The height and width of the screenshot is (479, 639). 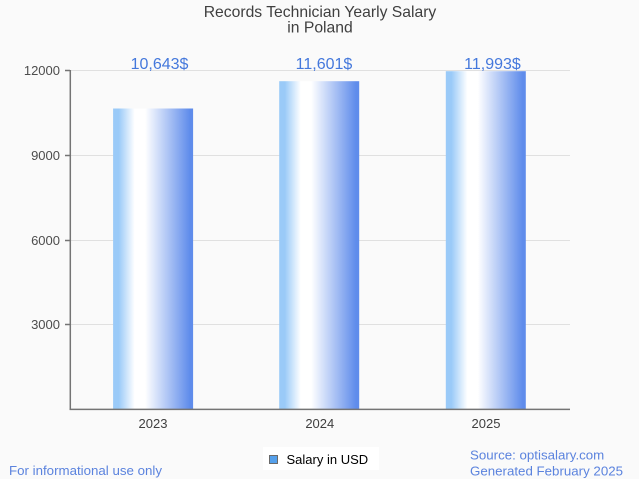 I want to click on svg-text: 3000, so click(x=45, y=324).